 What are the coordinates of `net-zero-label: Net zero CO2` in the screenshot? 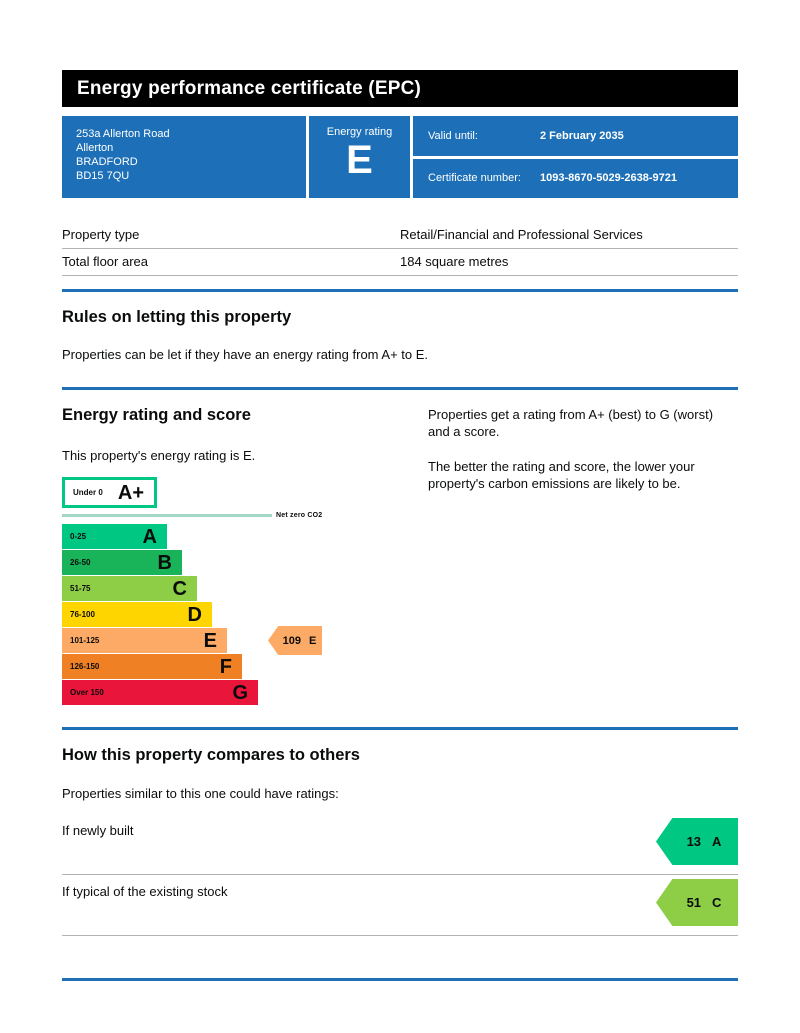 It's located at (299, 515).